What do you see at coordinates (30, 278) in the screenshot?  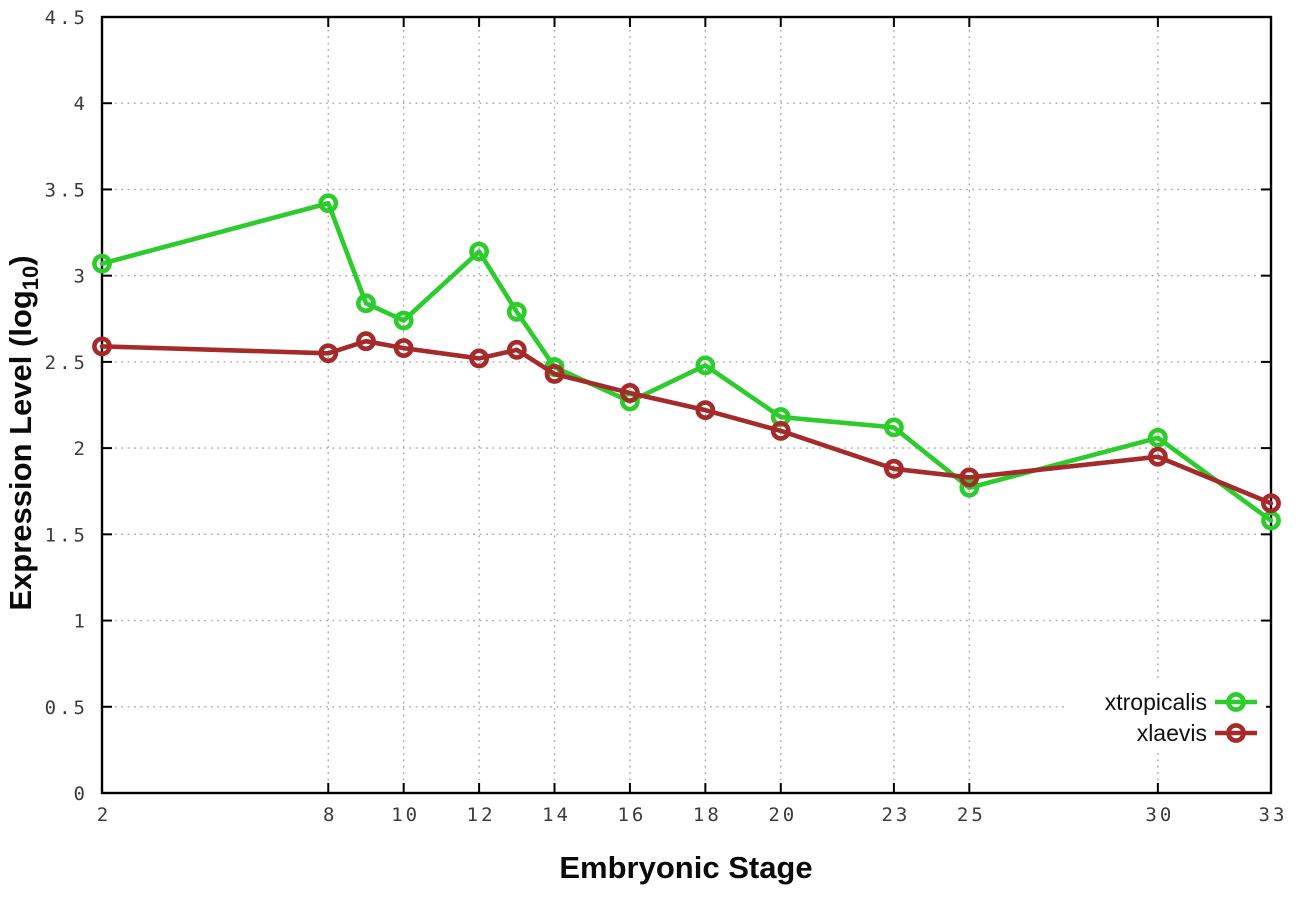 I see `y-axis-title-subscript: 10` at bounding box center [30, 278].